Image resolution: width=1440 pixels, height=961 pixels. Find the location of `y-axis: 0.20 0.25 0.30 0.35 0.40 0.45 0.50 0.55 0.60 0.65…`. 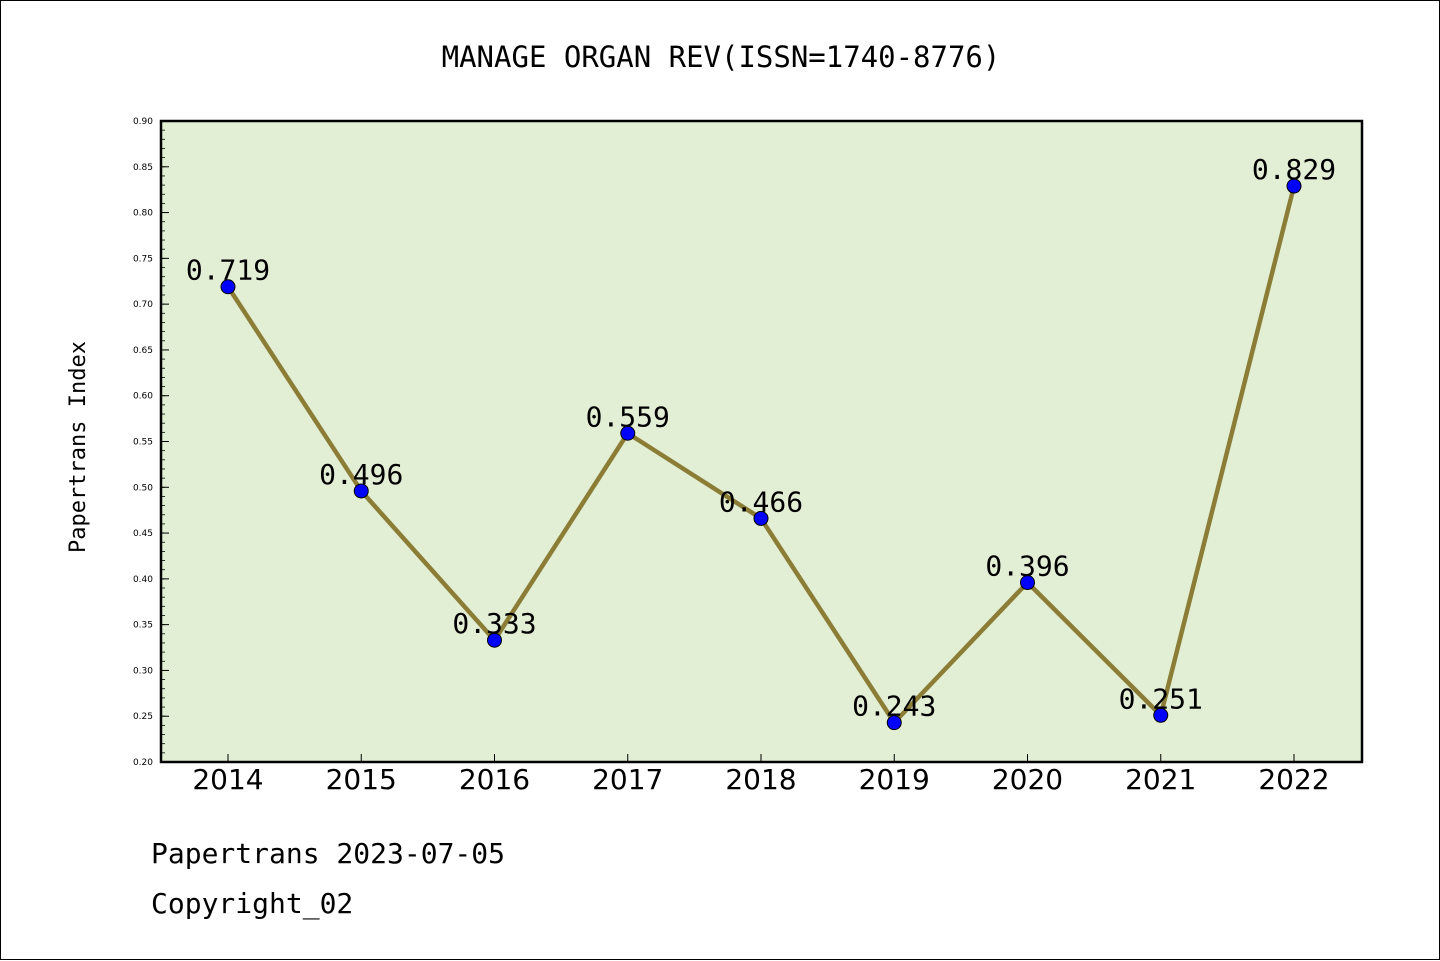

y-axis: 0.20 0.25 0.30 0.35 0.40 0.45 0.50 0.55 0.60 0.65… is located at coordinates (151, 442).